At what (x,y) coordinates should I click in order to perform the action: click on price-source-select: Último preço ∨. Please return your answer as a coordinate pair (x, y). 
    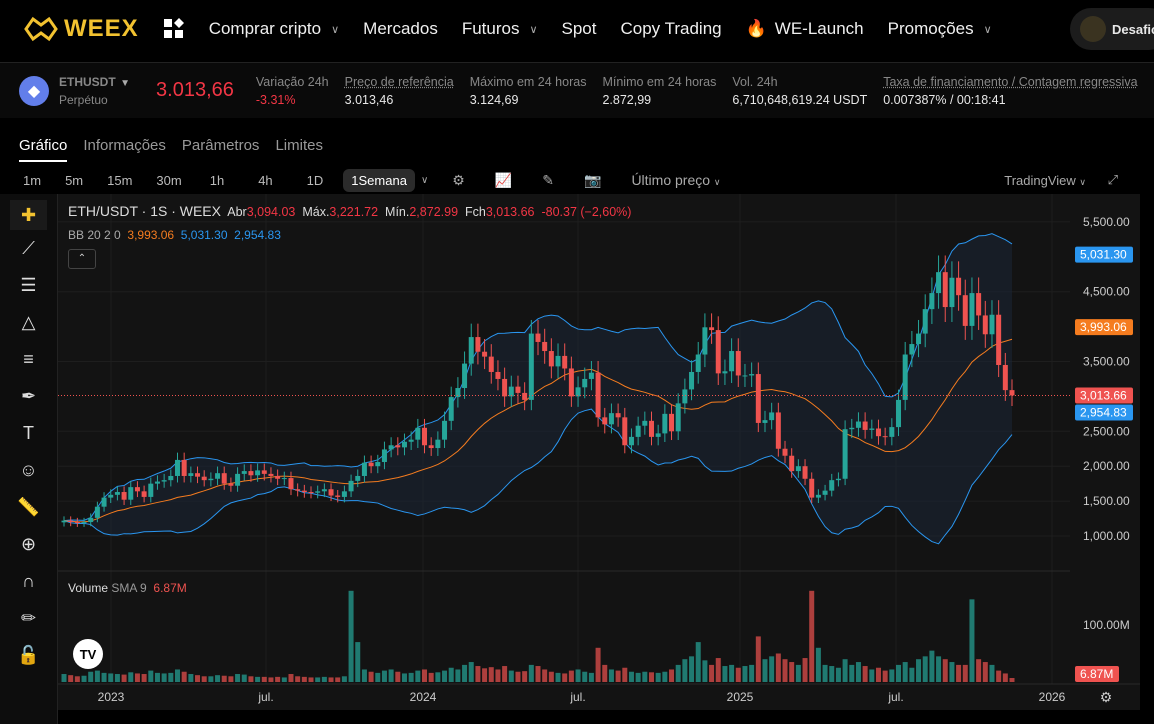
    Looking at the image, I should click on (676, 180).